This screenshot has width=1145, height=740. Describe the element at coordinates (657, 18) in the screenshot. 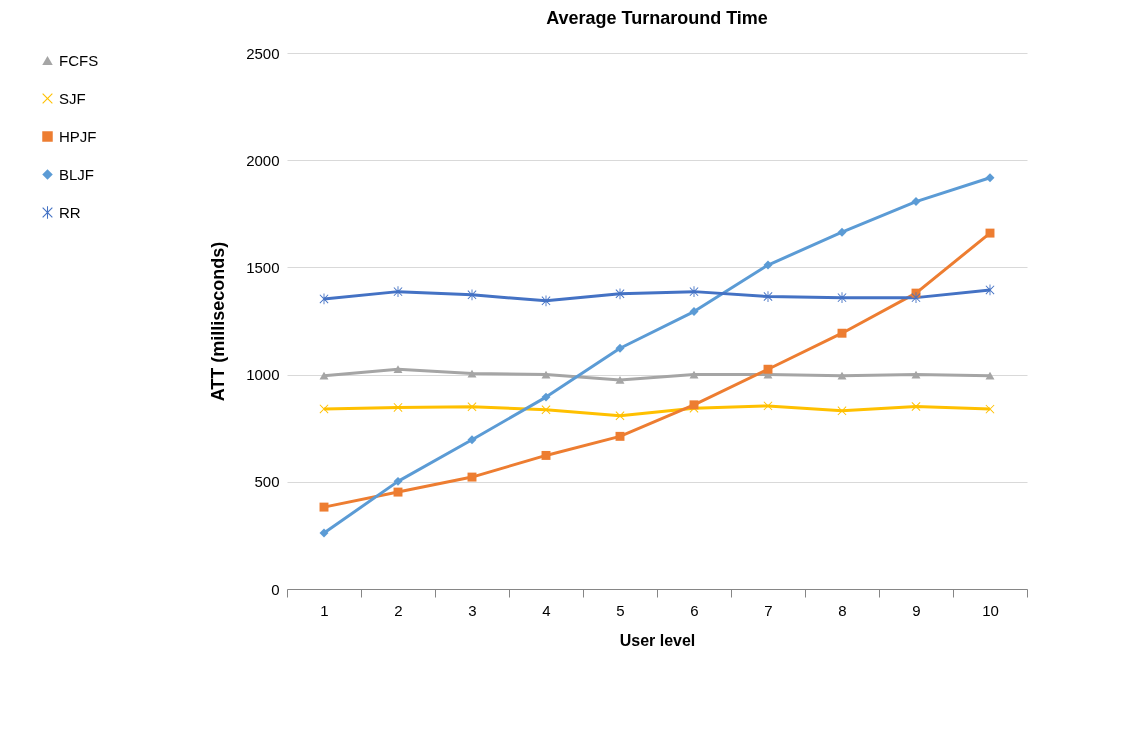

I see `chart-title: Average Turnaround Time` at that location.